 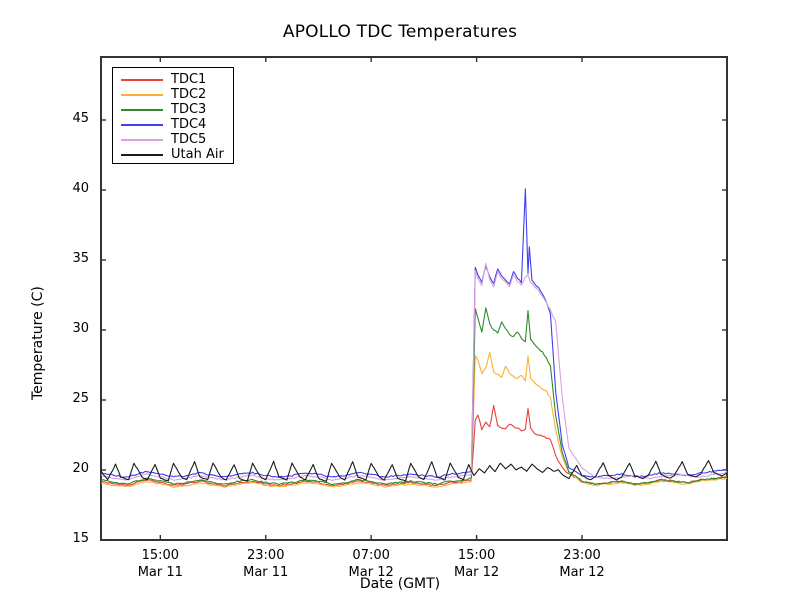 What do you see at coordinates (160, 564) in the screenshot?
I see `x-tick-label: 15:00 Mar 11` at bounding box center [160, 564].